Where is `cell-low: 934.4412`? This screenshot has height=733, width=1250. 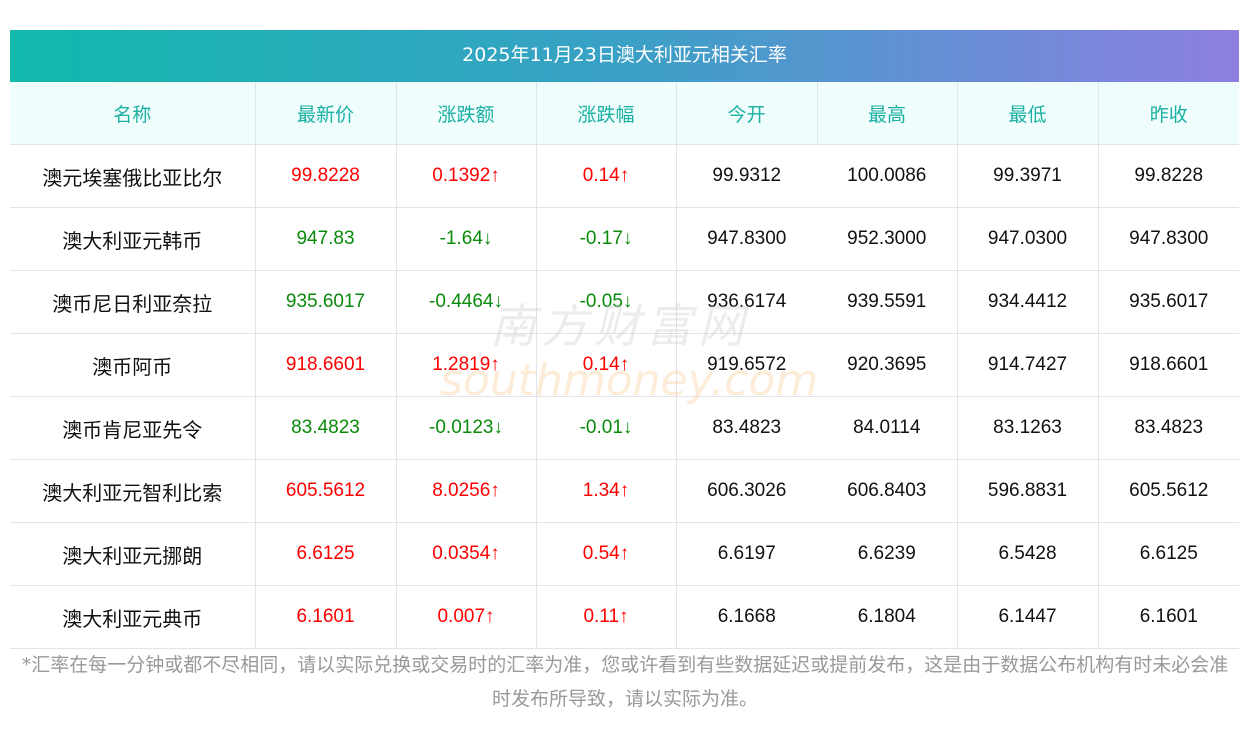 cell-low: 934.4412 is located at coordinates (1027, 302).